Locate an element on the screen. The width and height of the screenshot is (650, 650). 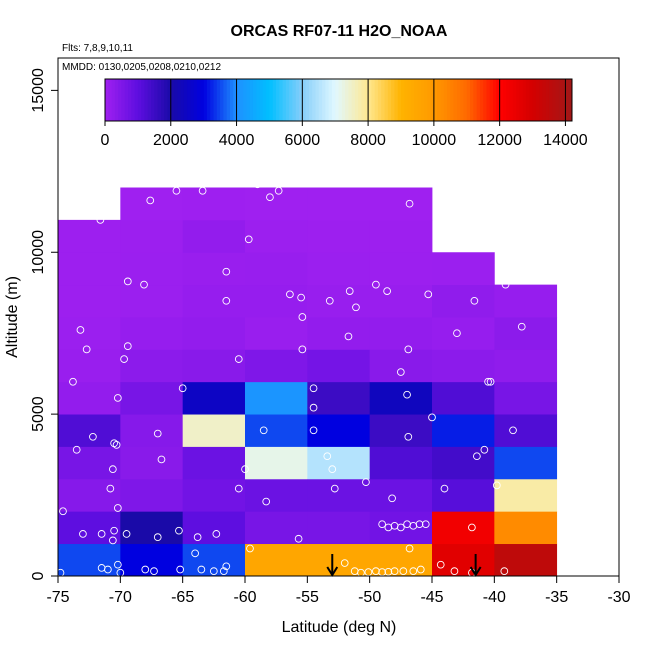
colorbar-tick-label: 4000 is located at coordinates (237, 140).